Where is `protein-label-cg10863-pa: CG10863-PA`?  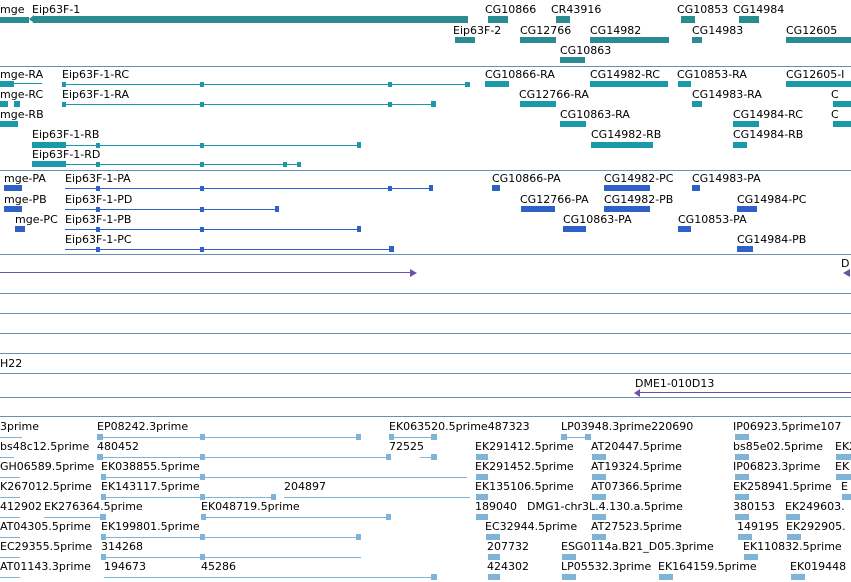
protein-label-cg10863-pa: CG10863-PA is located at coordinates (597, 219).